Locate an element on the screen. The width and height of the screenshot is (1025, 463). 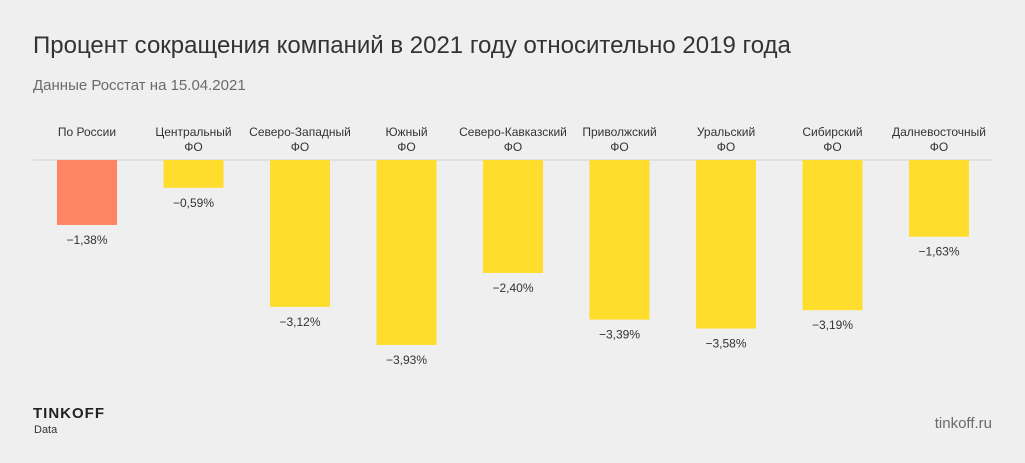
category-label: Центральный is located at coordinates (193, 132).